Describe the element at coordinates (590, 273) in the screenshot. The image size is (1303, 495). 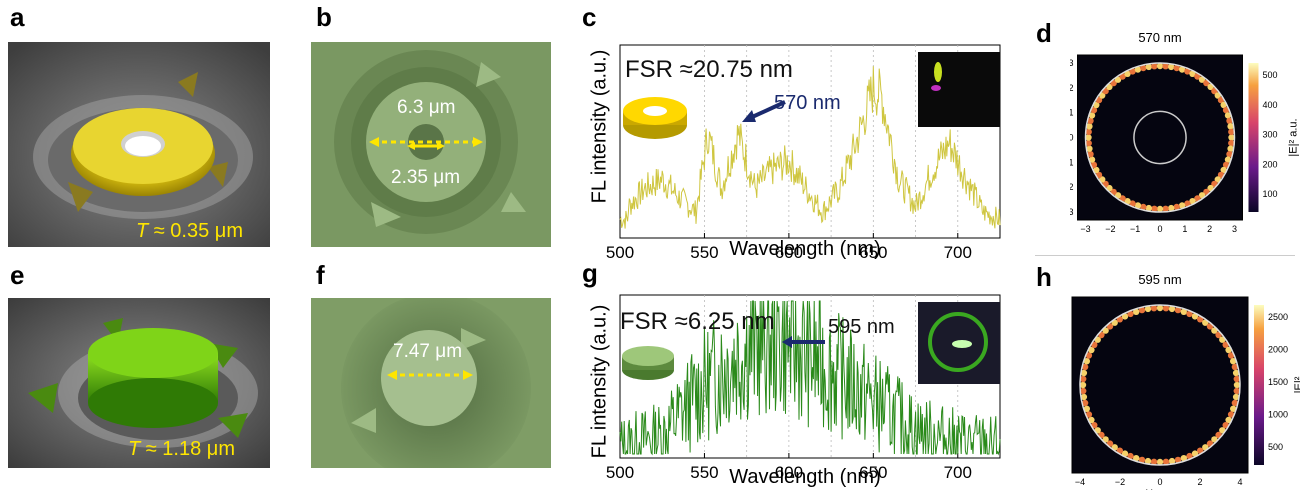
I see `panel-letter-g: g` at that location.